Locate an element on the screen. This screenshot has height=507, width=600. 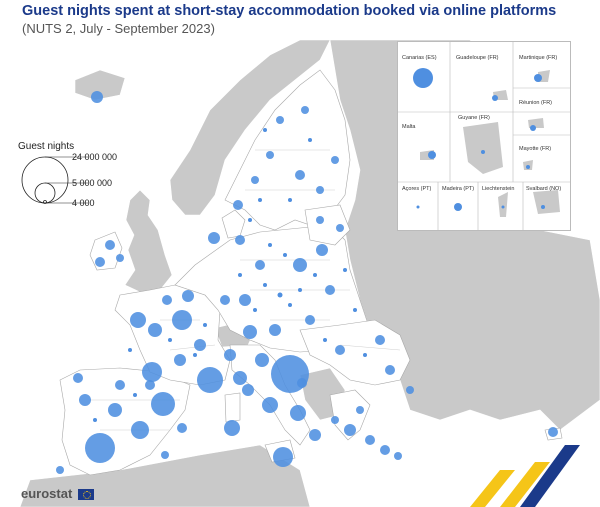
inset-label-guadeloupe: Guadeloupe (FR) is located at coordinates (477, 58).